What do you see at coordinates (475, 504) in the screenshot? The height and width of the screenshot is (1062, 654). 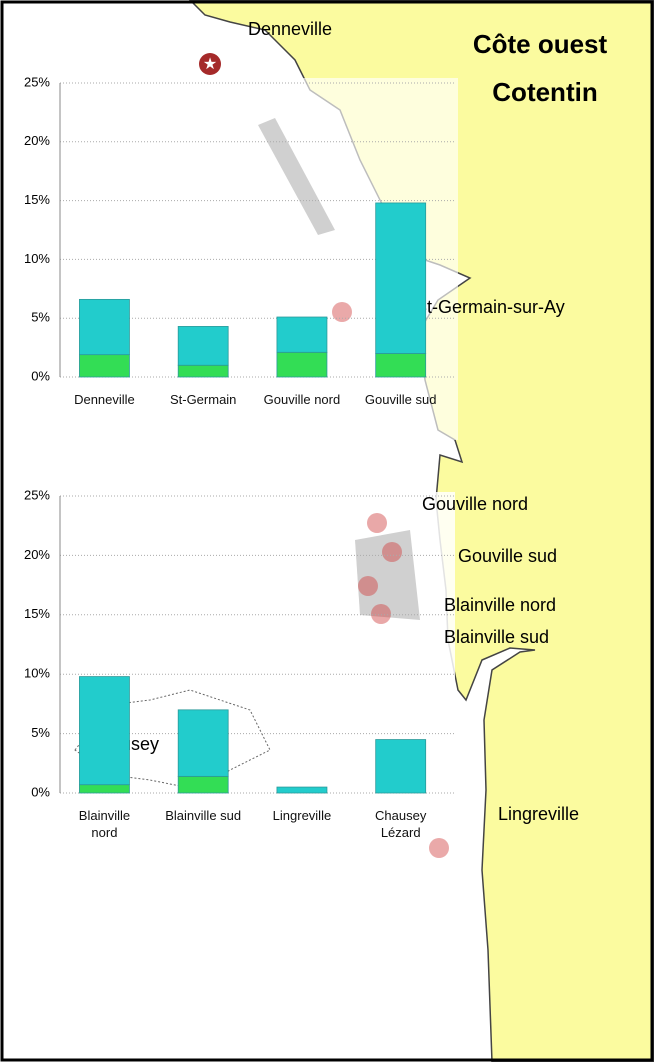 I see `place-label: Gouville nord` at bounding box center [475, 504].